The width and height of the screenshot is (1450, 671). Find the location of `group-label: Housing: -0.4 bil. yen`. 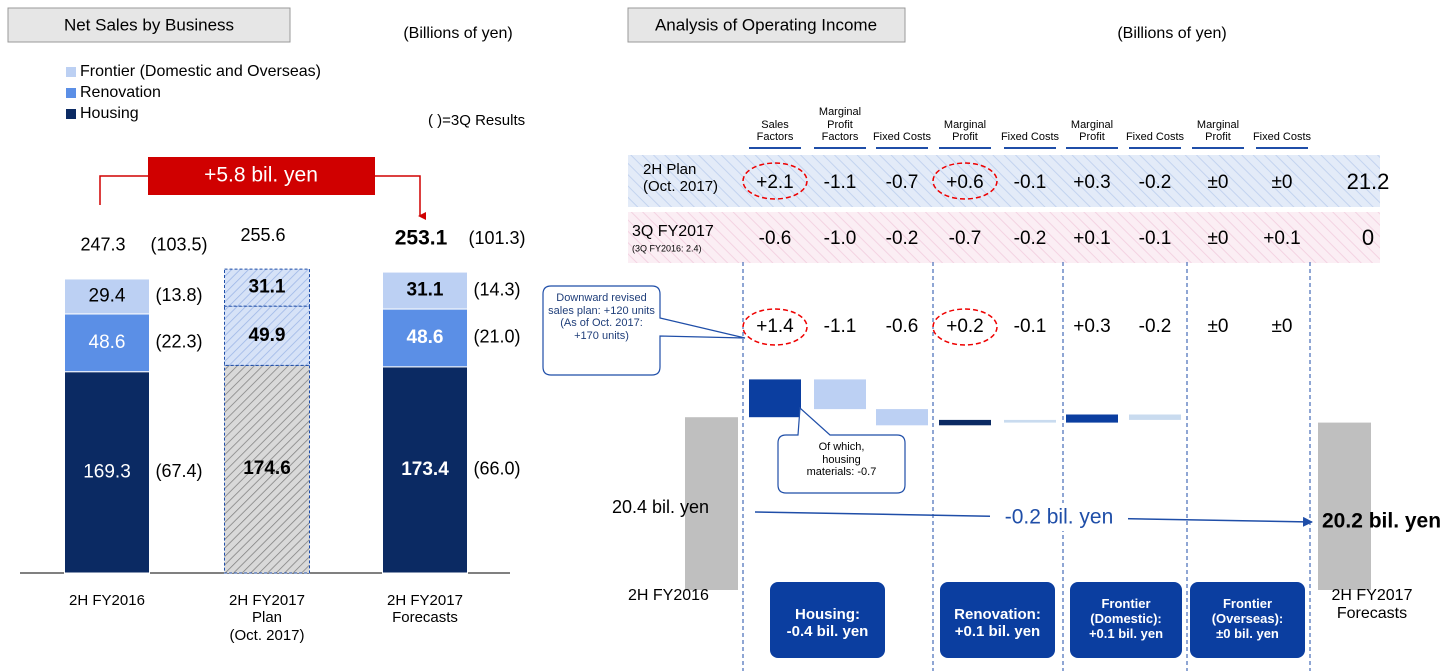

group-label: Housing: -0.4 bil. yen is located at coordinates (827, 623).